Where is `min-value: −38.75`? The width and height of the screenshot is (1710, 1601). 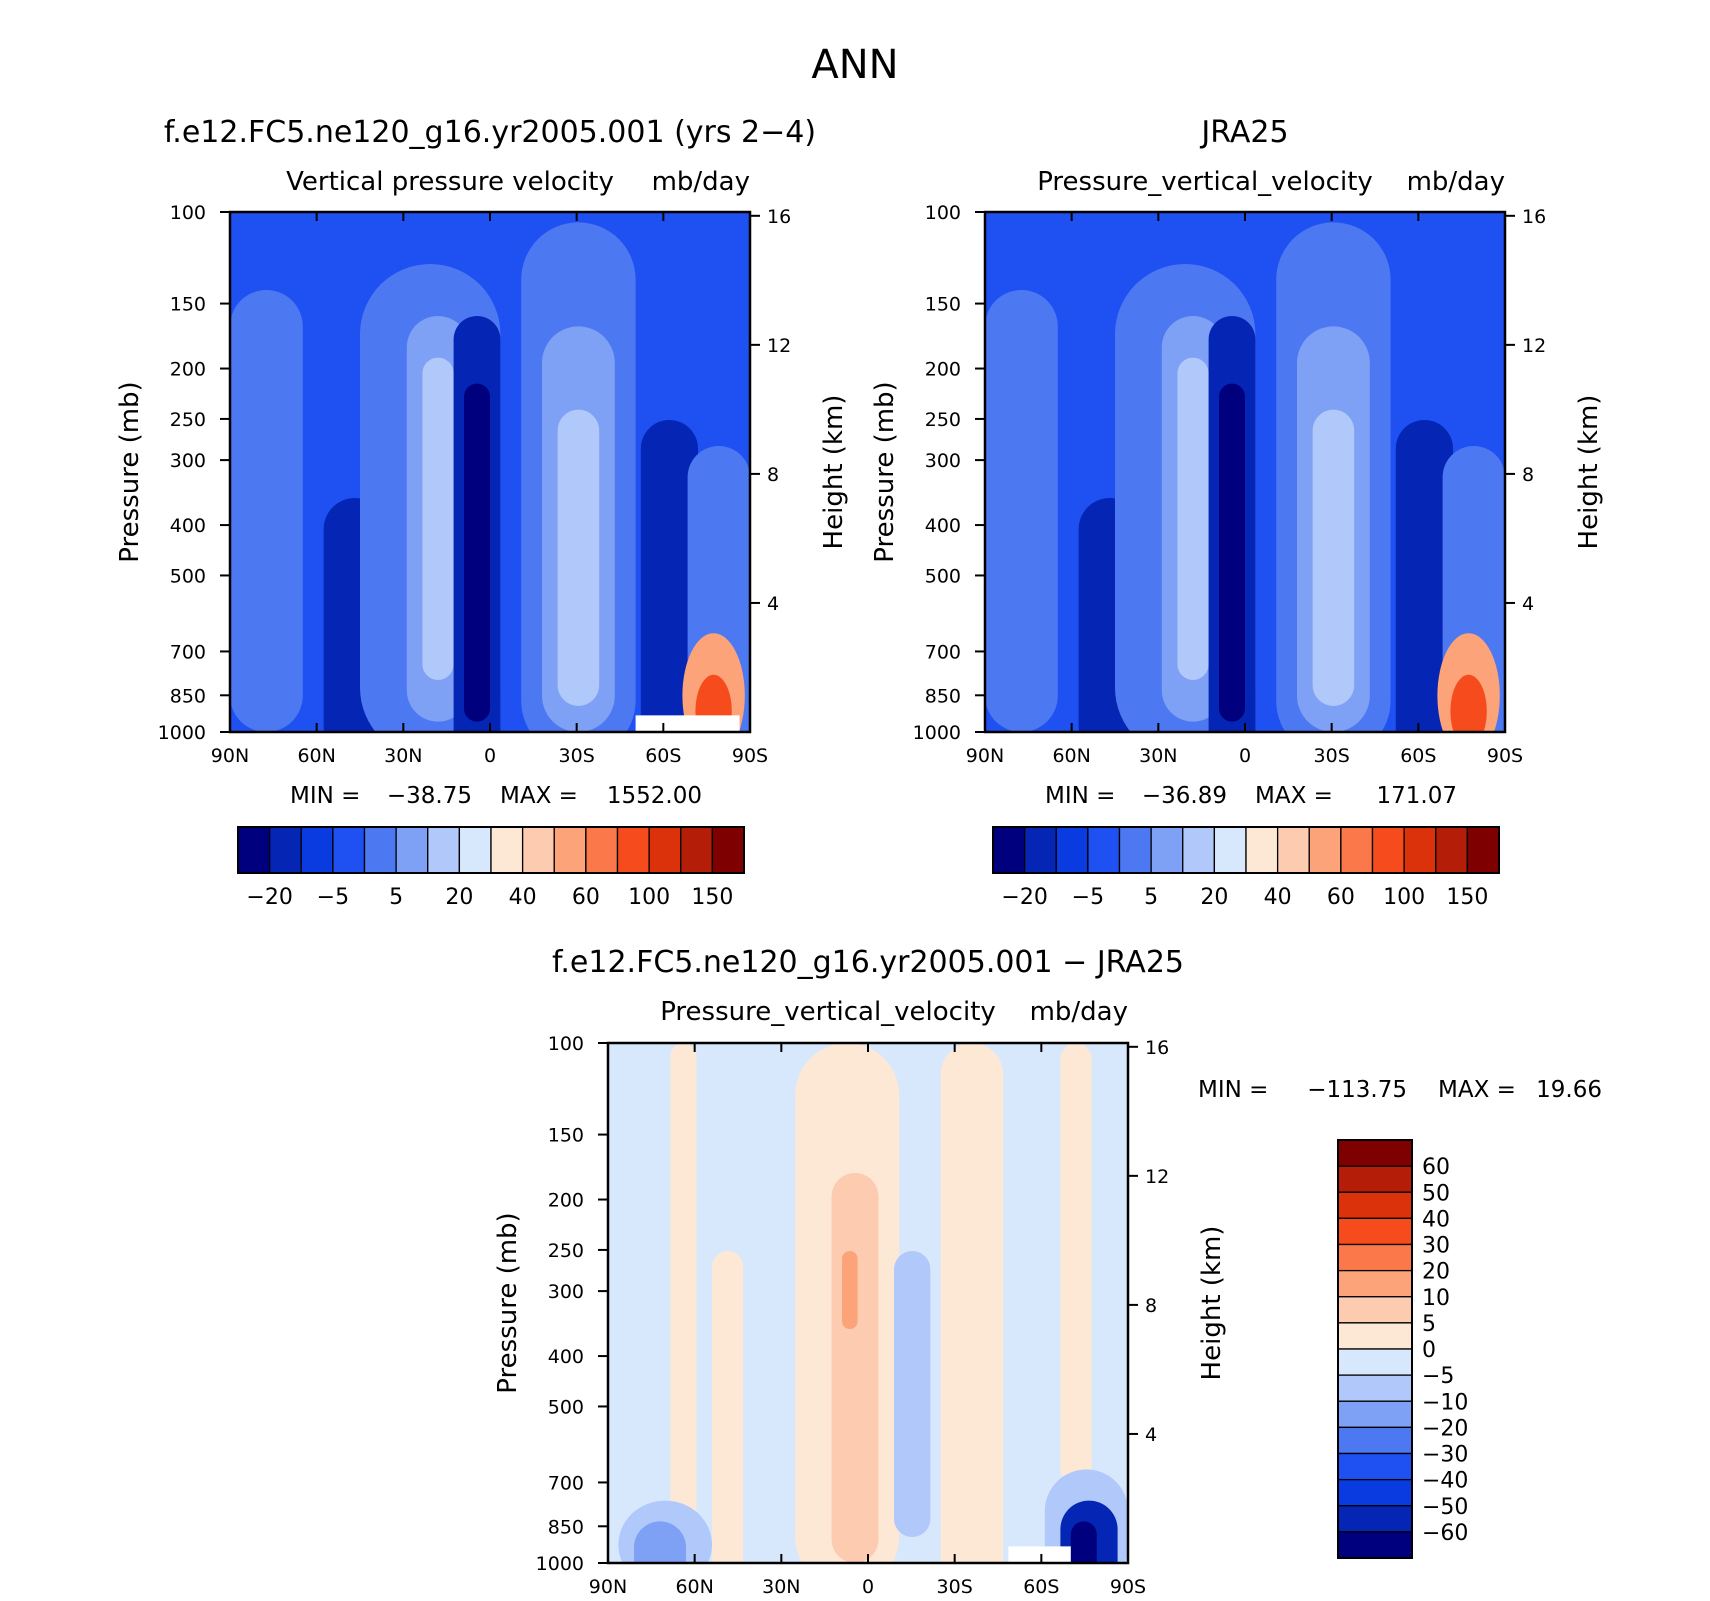
min-value: −38.75 is located at coordinates (429, 796).